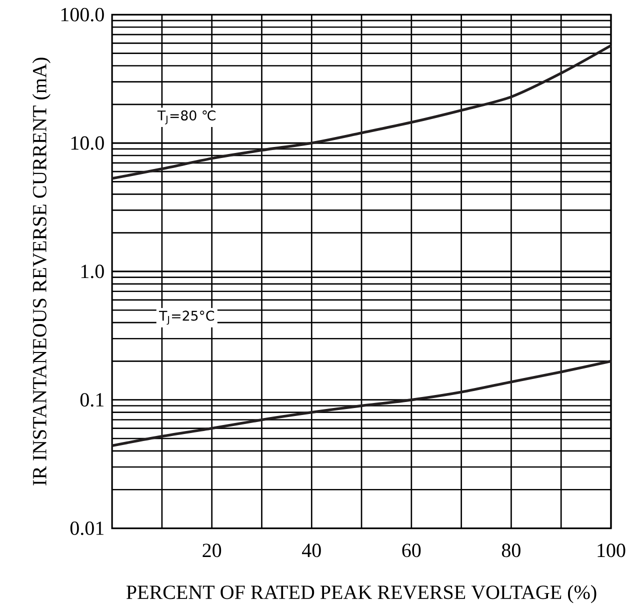 The image size is (635, 614). I want to click on y-tick-label: 10.0, so click(87, 143).